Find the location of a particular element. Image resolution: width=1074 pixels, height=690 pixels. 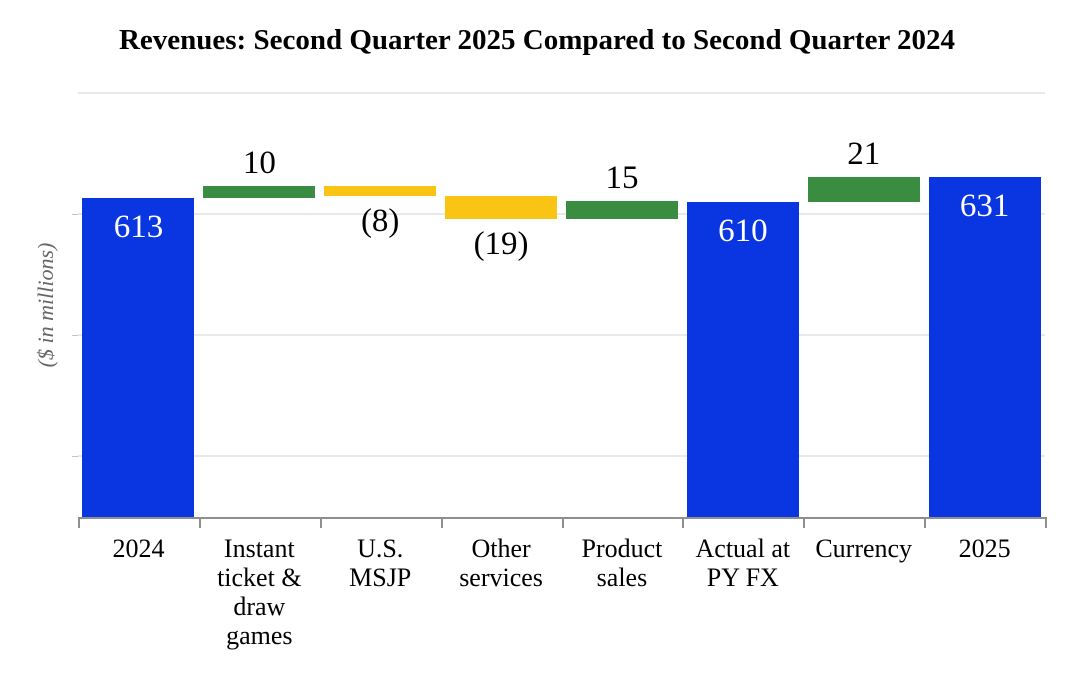

category-label-line: 2024 is located at coordinates (138, 548).